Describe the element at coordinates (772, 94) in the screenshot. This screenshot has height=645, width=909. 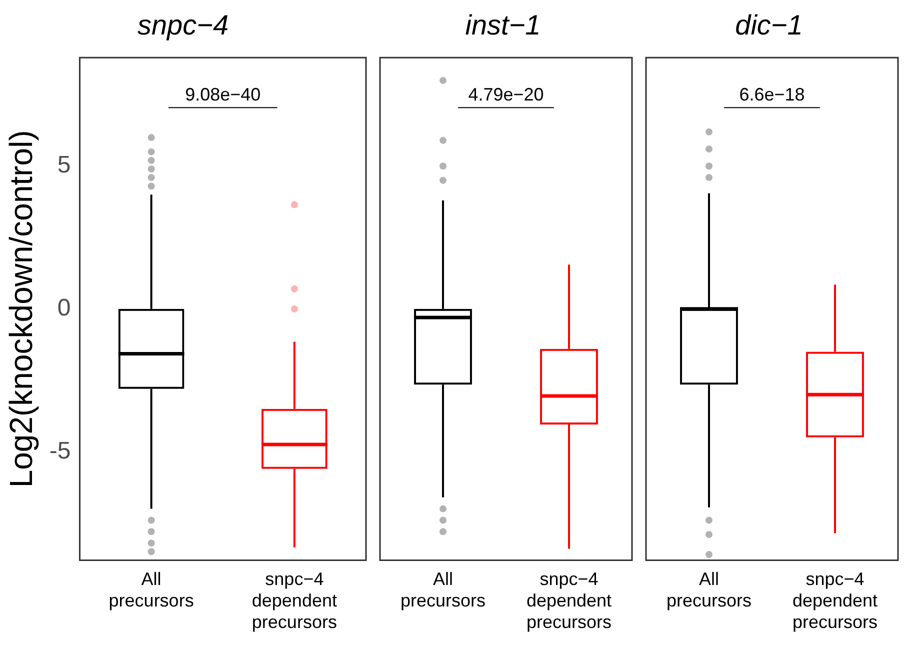
I see `annotation: 6.6e−18` at that location.